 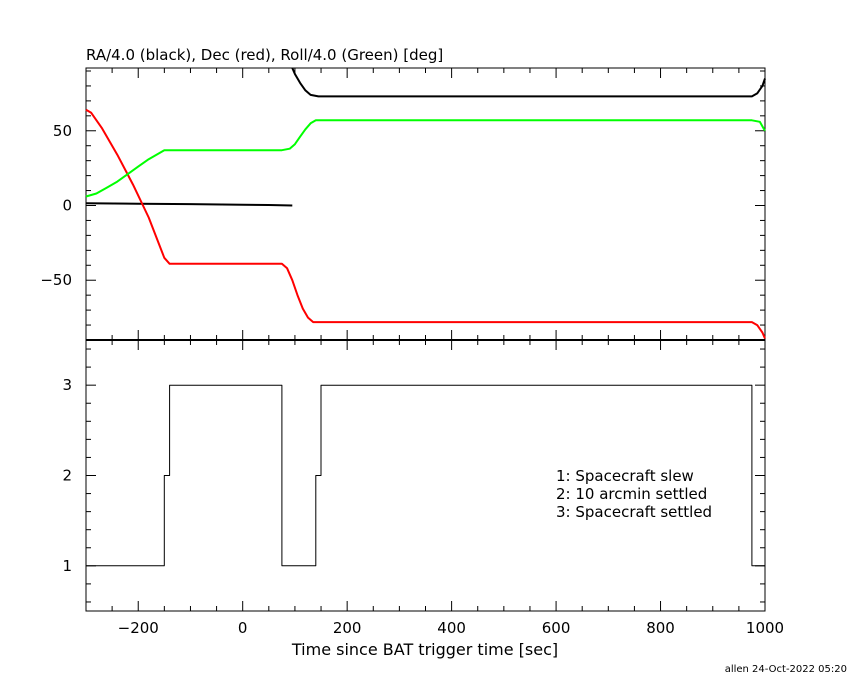 What do you see at coordinates (67, 476) in the screenshot?
I see `y-tick-label: 2` at bounding box center [67, 476].